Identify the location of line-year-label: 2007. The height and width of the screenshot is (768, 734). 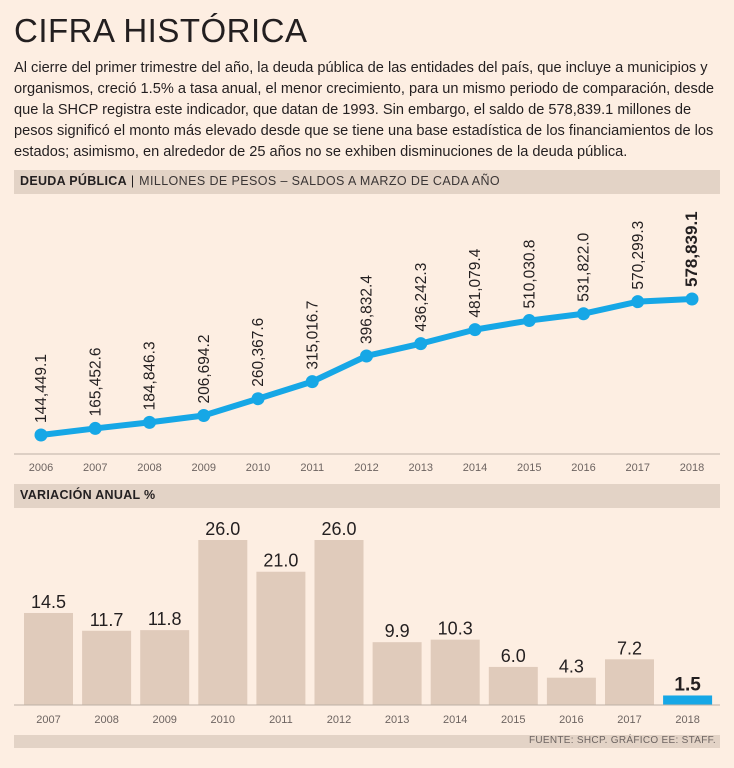
(95, 468).